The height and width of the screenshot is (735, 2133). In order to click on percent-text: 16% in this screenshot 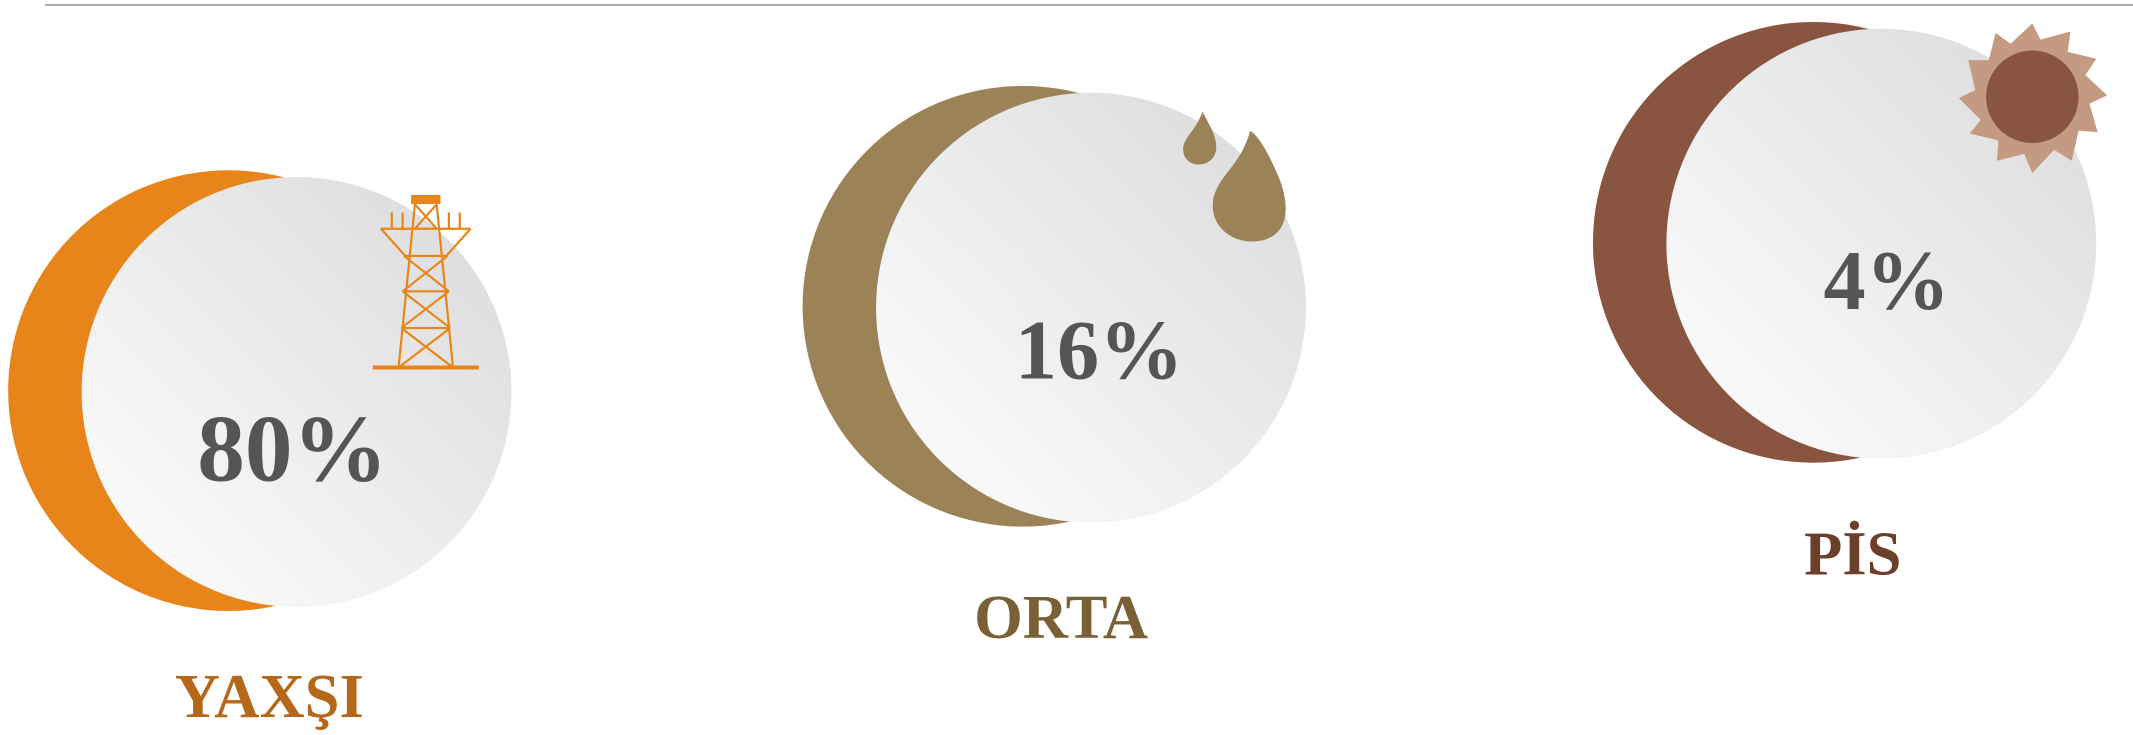, I will do `click(1099, 350)`.